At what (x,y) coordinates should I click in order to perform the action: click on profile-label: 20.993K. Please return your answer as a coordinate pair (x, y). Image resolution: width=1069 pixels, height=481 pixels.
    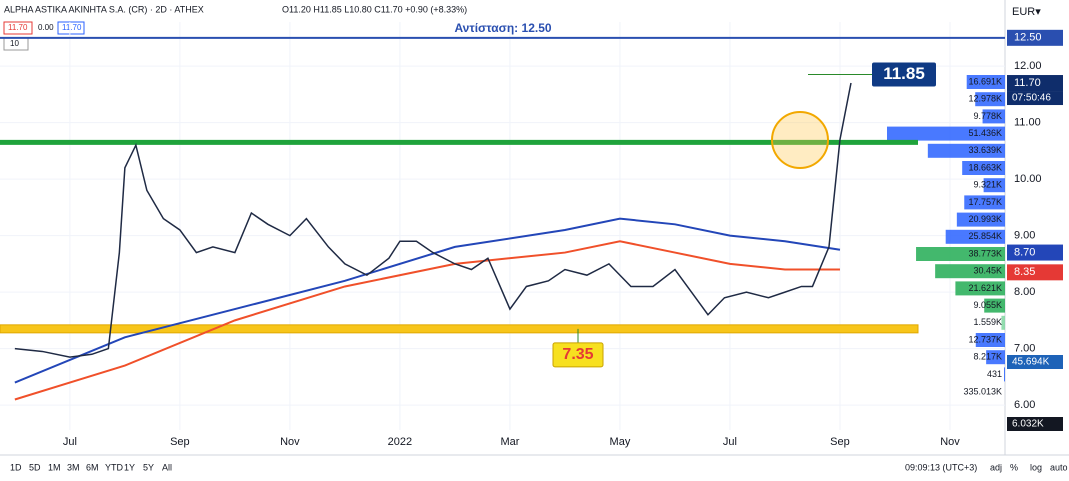
    Looking at the image, I should click on (985, 219).